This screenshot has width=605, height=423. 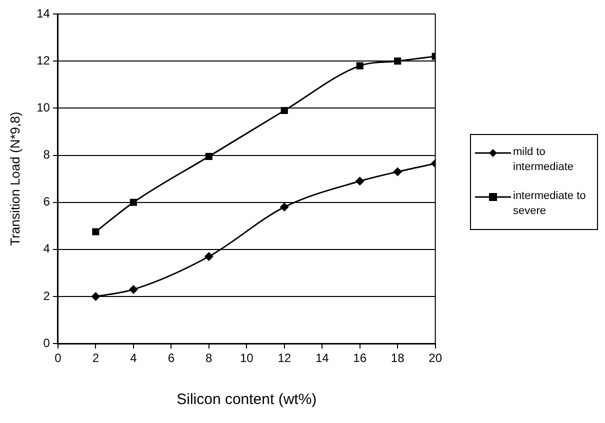 What do you see at coordinates (209, 358) in the screenshot?
I see `x-tick-label: 8` at bounding box center [209, 358].